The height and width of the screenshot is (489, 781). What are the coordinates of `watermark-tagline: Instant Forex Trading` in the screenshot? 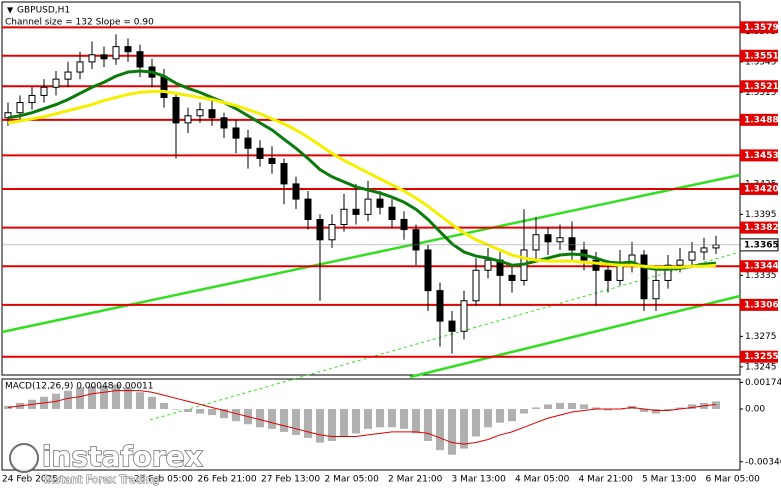 It's located at (102, 479).